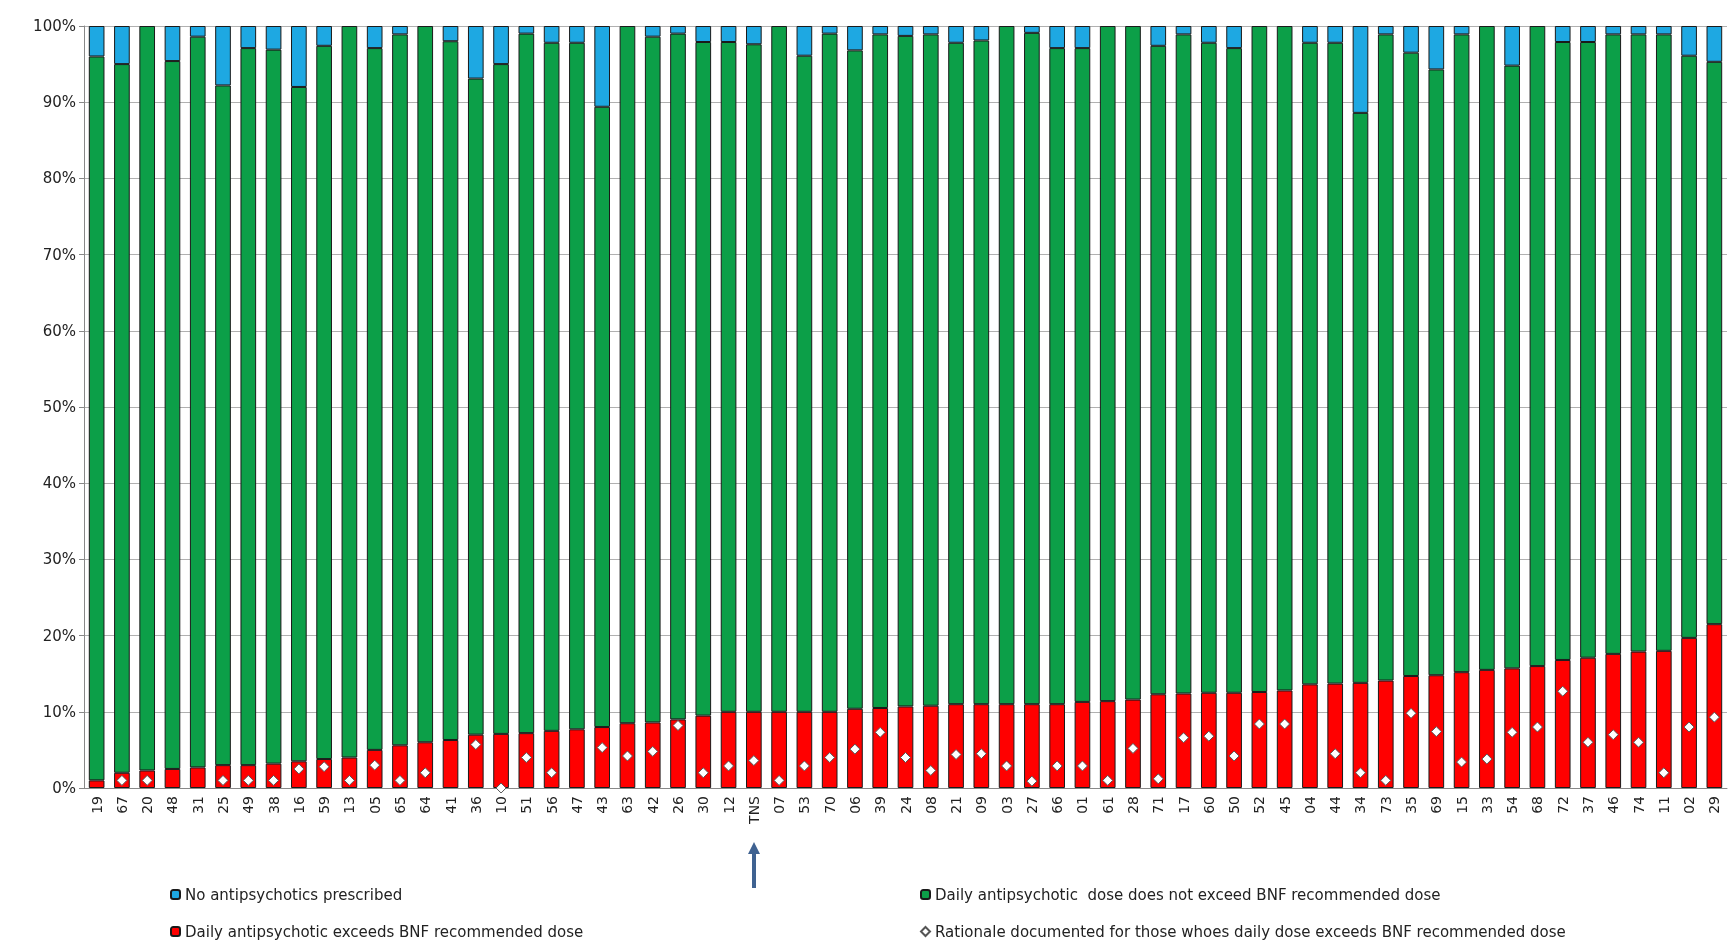 This screenshot has width=1731, height=950. What do you see at coordinates (753, 810) in the screenshot?
I see `x-tick-label: TNS` at bounding box center [753, 810].